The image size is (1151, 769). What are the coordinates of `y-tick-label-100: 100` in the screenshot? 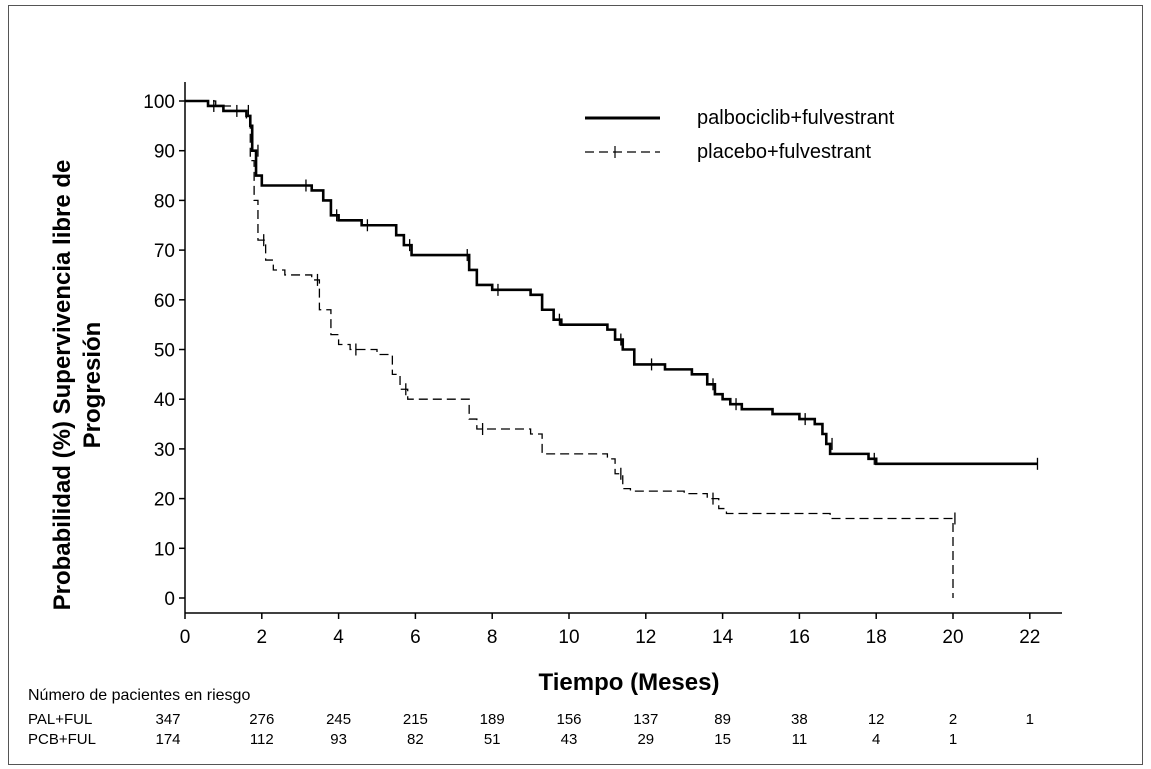 It's located at (159, 102).